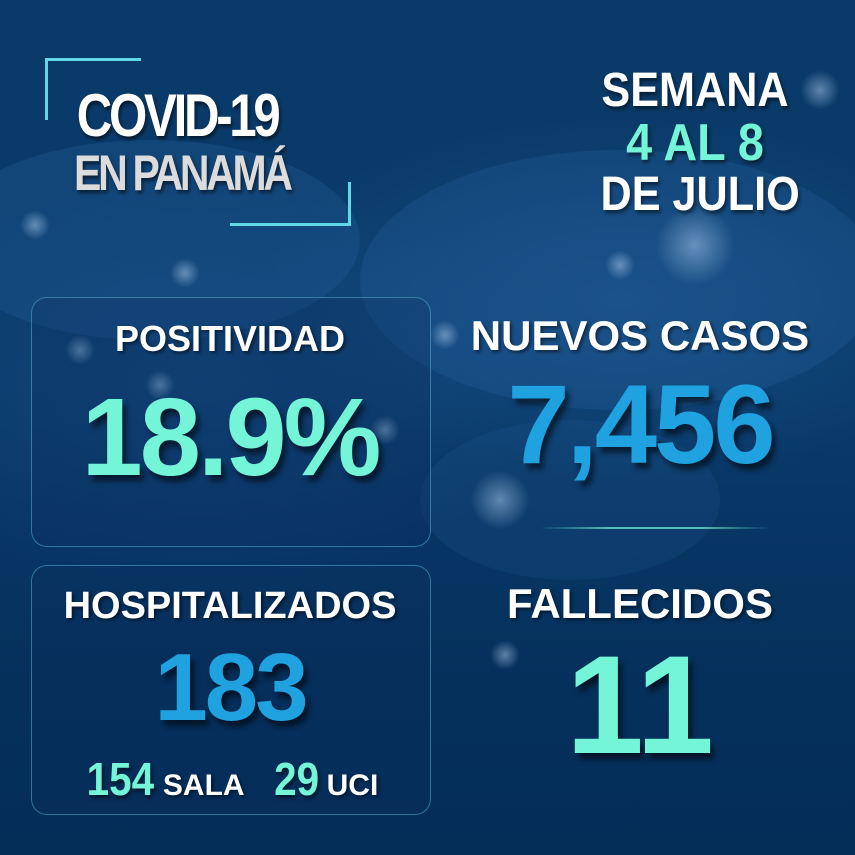  What do you see at coordinates (655, 528) in the screenshot?
I see `section-divider` at bounding box center [655, 528].